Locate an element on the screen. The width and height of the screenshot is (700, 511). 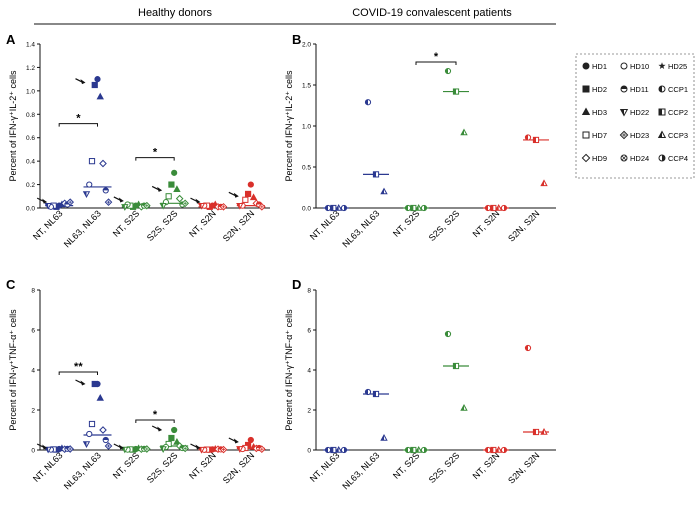
legend-marker-hd1 is located at coordinates (586, 66).